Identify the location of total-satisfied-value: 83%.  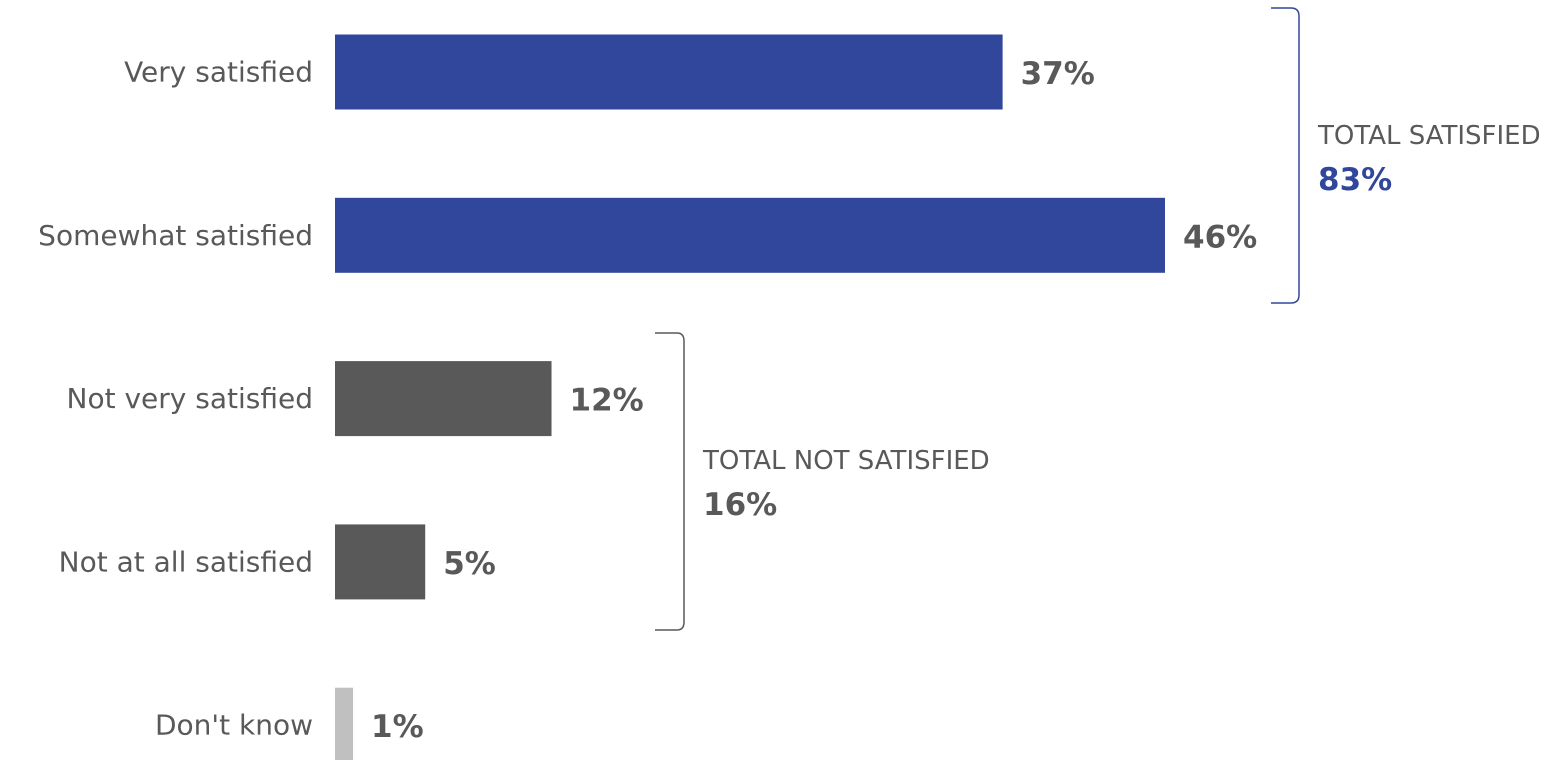
(1355, 180).